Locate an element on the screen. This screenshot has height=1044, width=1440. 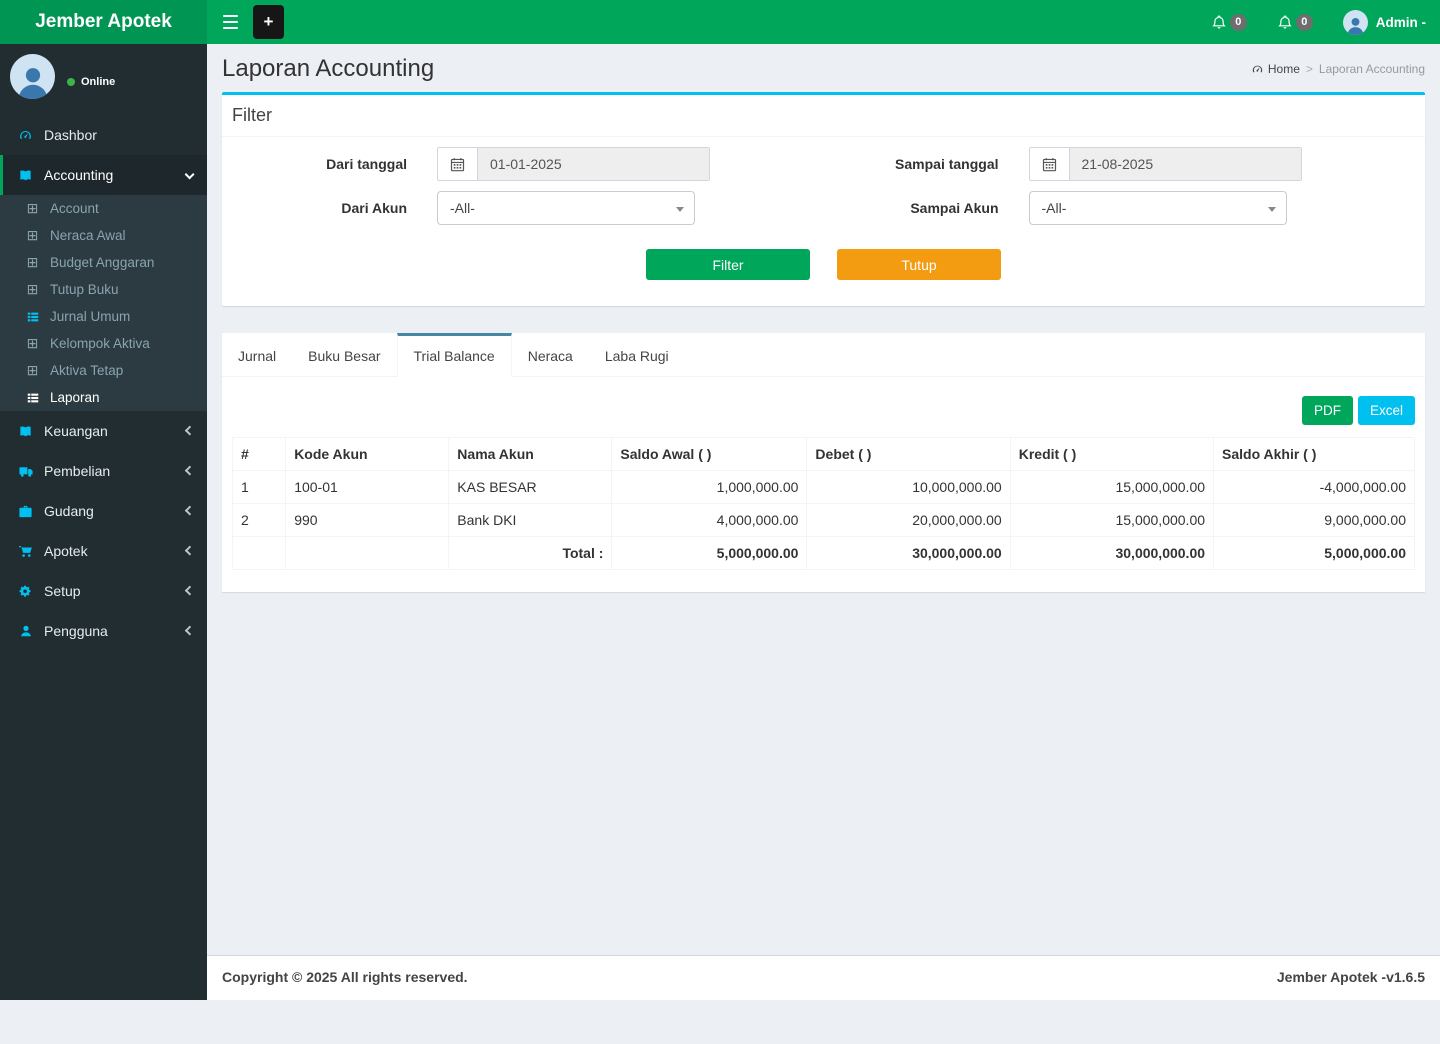
calendar-icon is located at coordinates (458, 164).